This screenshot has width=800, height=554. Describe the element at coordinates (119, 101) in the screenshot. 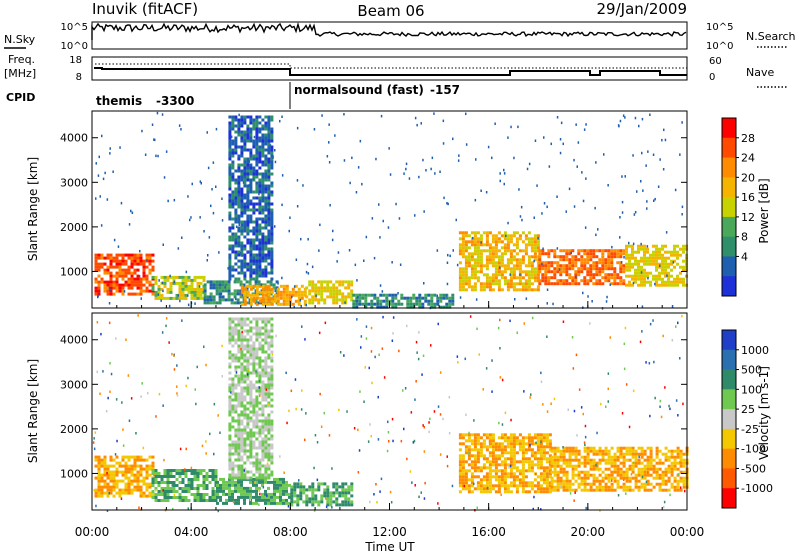

I see `cpid-segment-1-name: themis` at that location.